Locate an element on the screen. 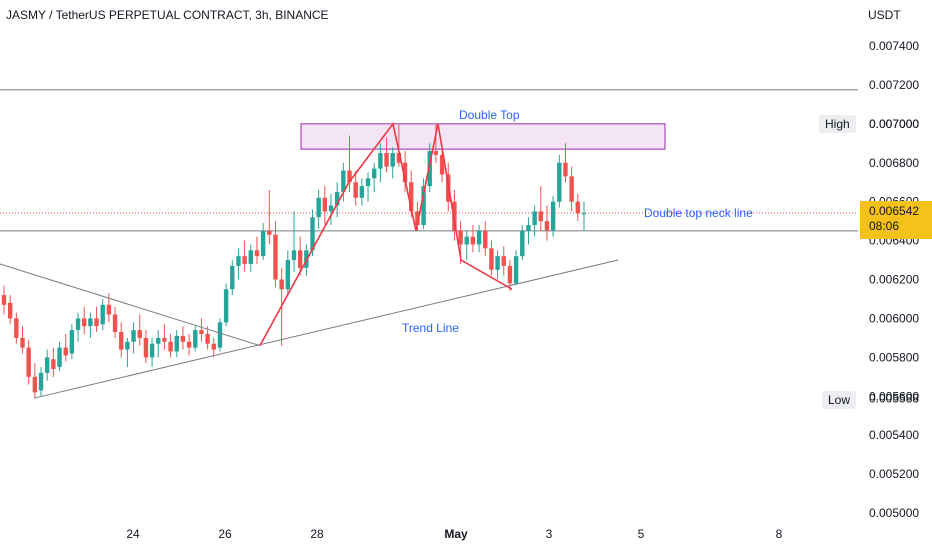 This screenshot has width=932, height=550. last-price-value: 0.006542 is located at coordinates (894, 211).